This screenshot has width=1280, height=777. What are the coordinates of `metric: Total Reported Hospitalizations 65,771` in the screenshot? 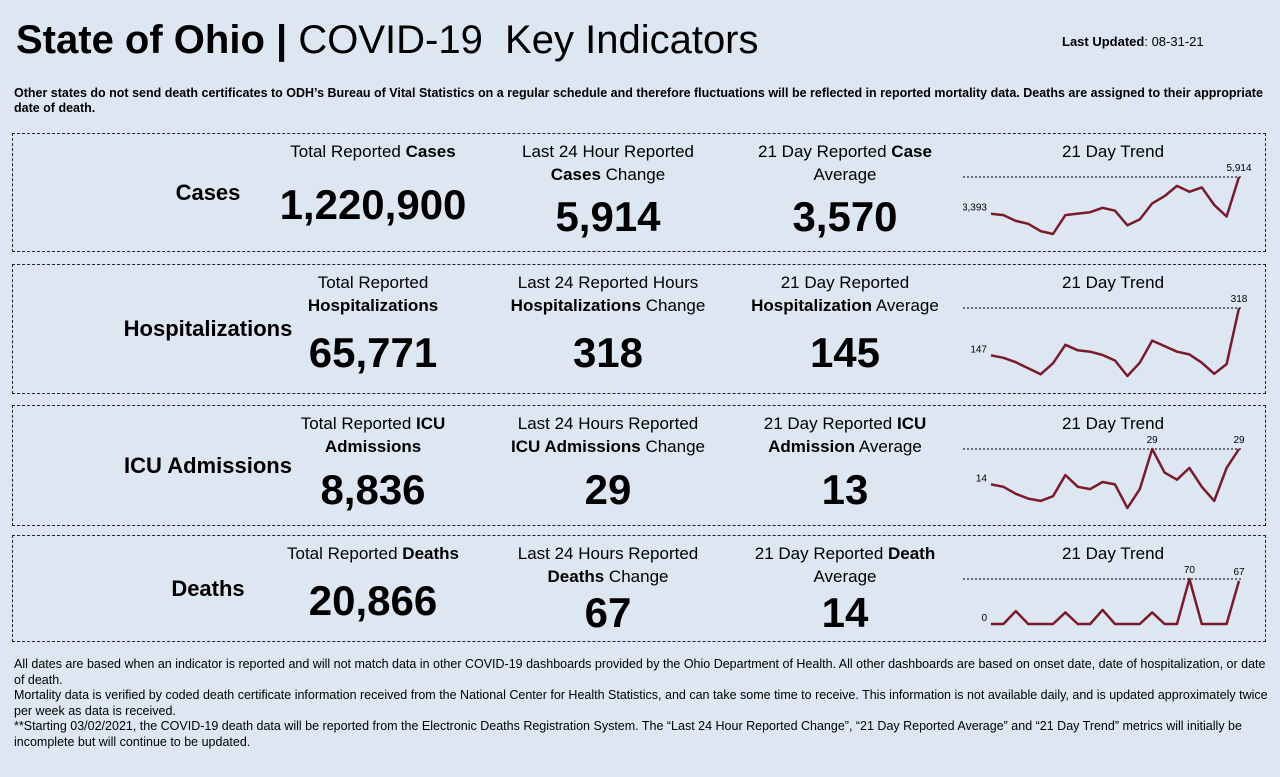 It's located at (373, 330).